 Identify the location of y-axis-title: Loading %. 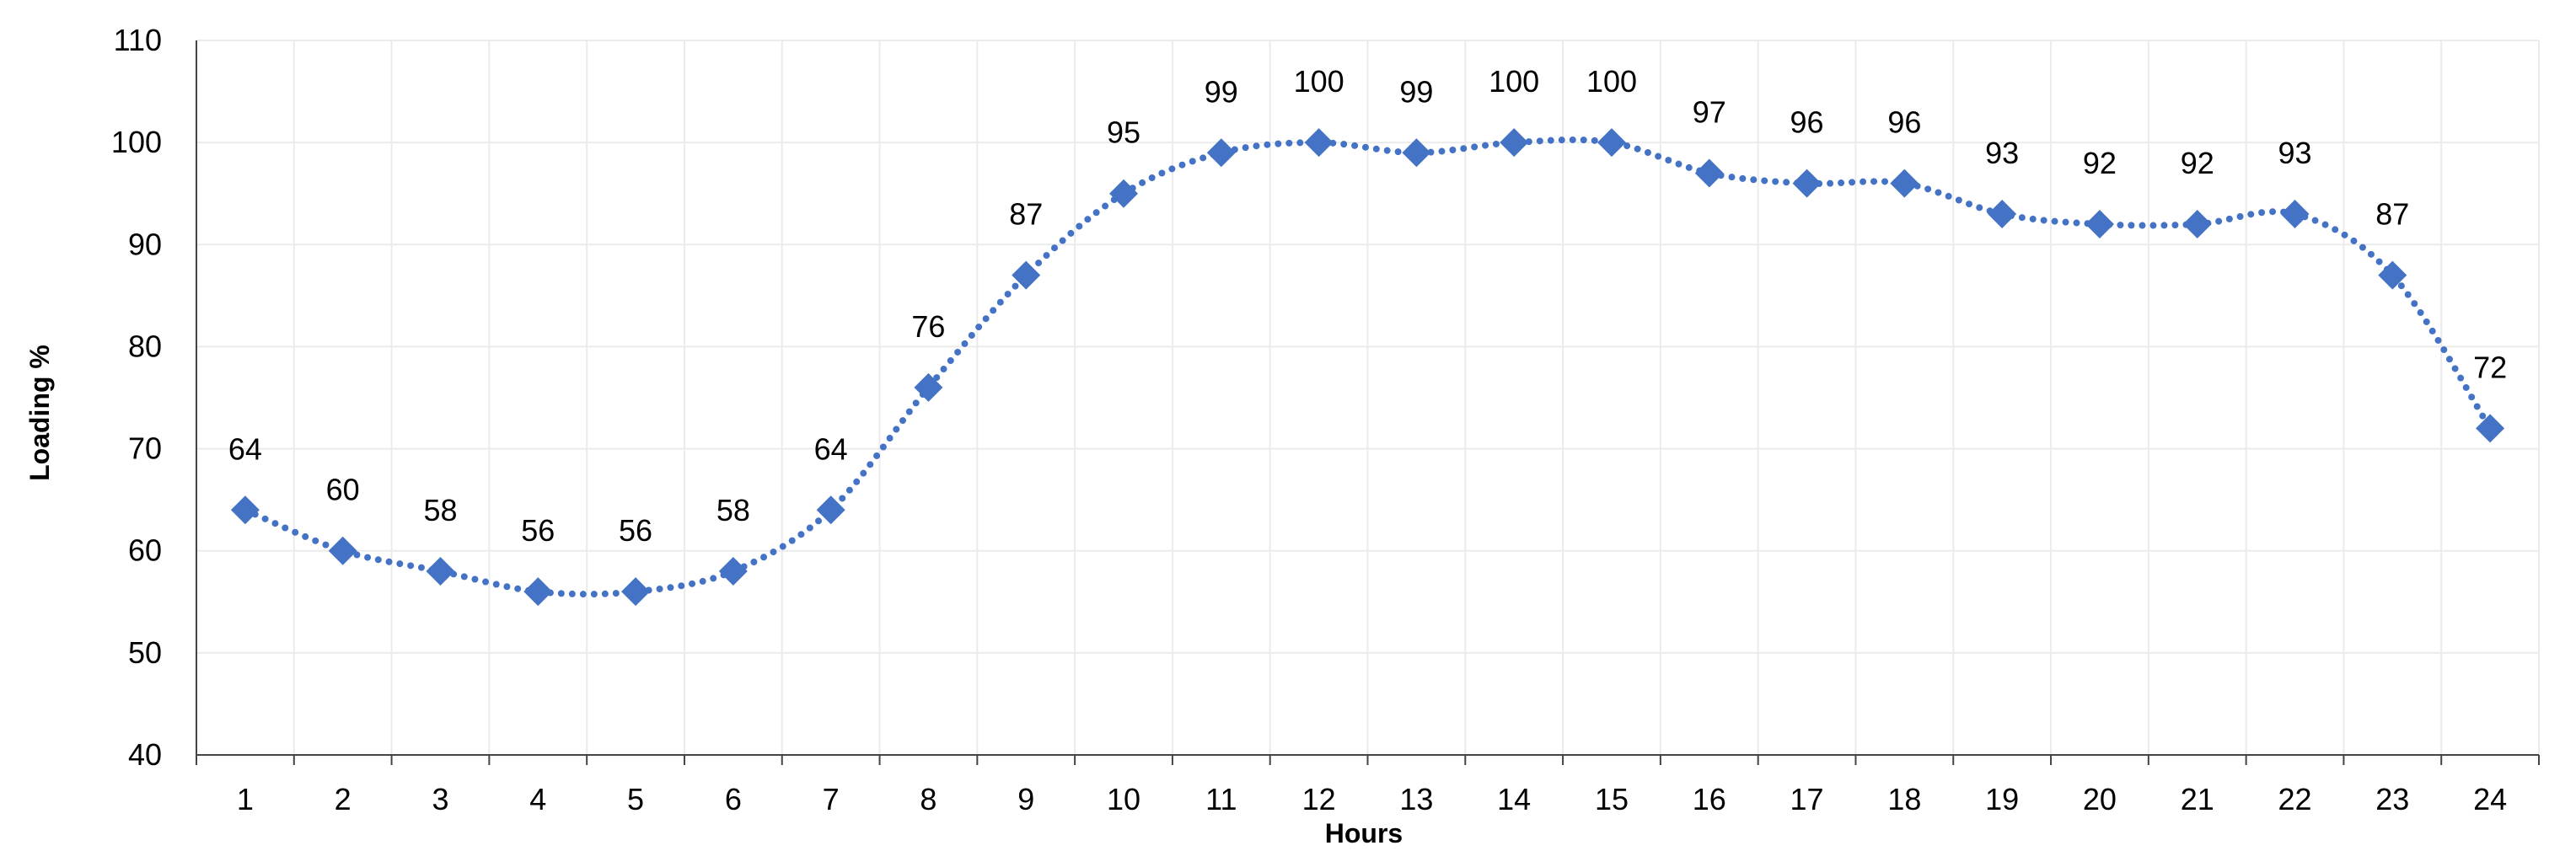
(39, 413).